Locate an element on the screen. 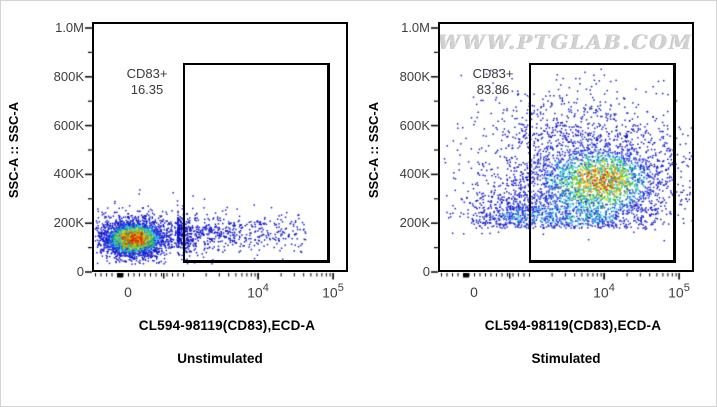  gate-label: CD83+ 83.86 is located at coordinates (493, 82).